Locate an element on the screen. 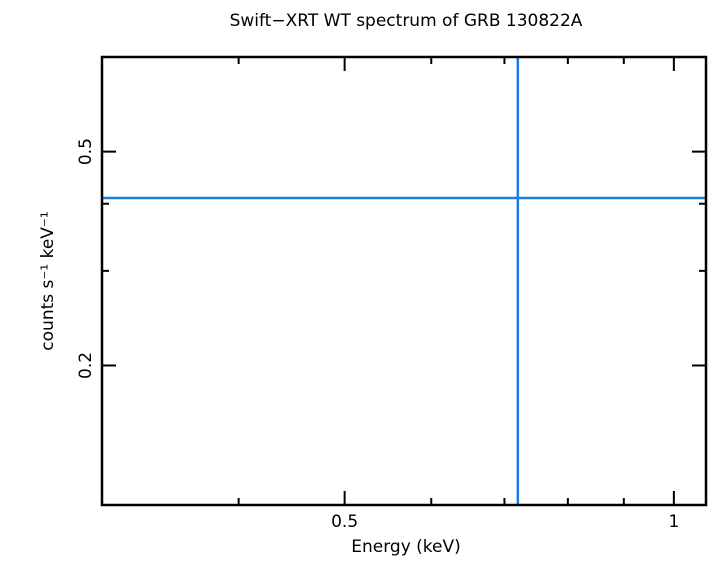 The height and width of the screenshot is (561, 710). chart-title: Swift−XRT WT spectrum of GRB 130822A is located at coordinates (406, 21).